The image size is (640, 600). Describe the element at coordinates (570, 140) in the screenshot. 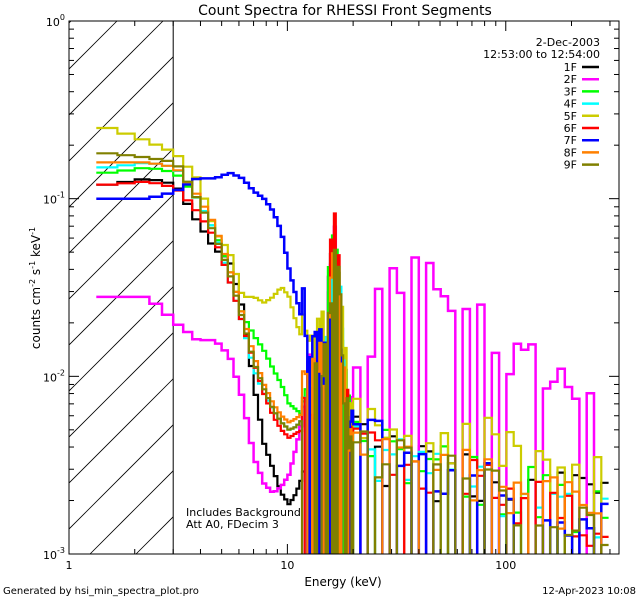

I see `legend-label-7F: 7F` at that location.